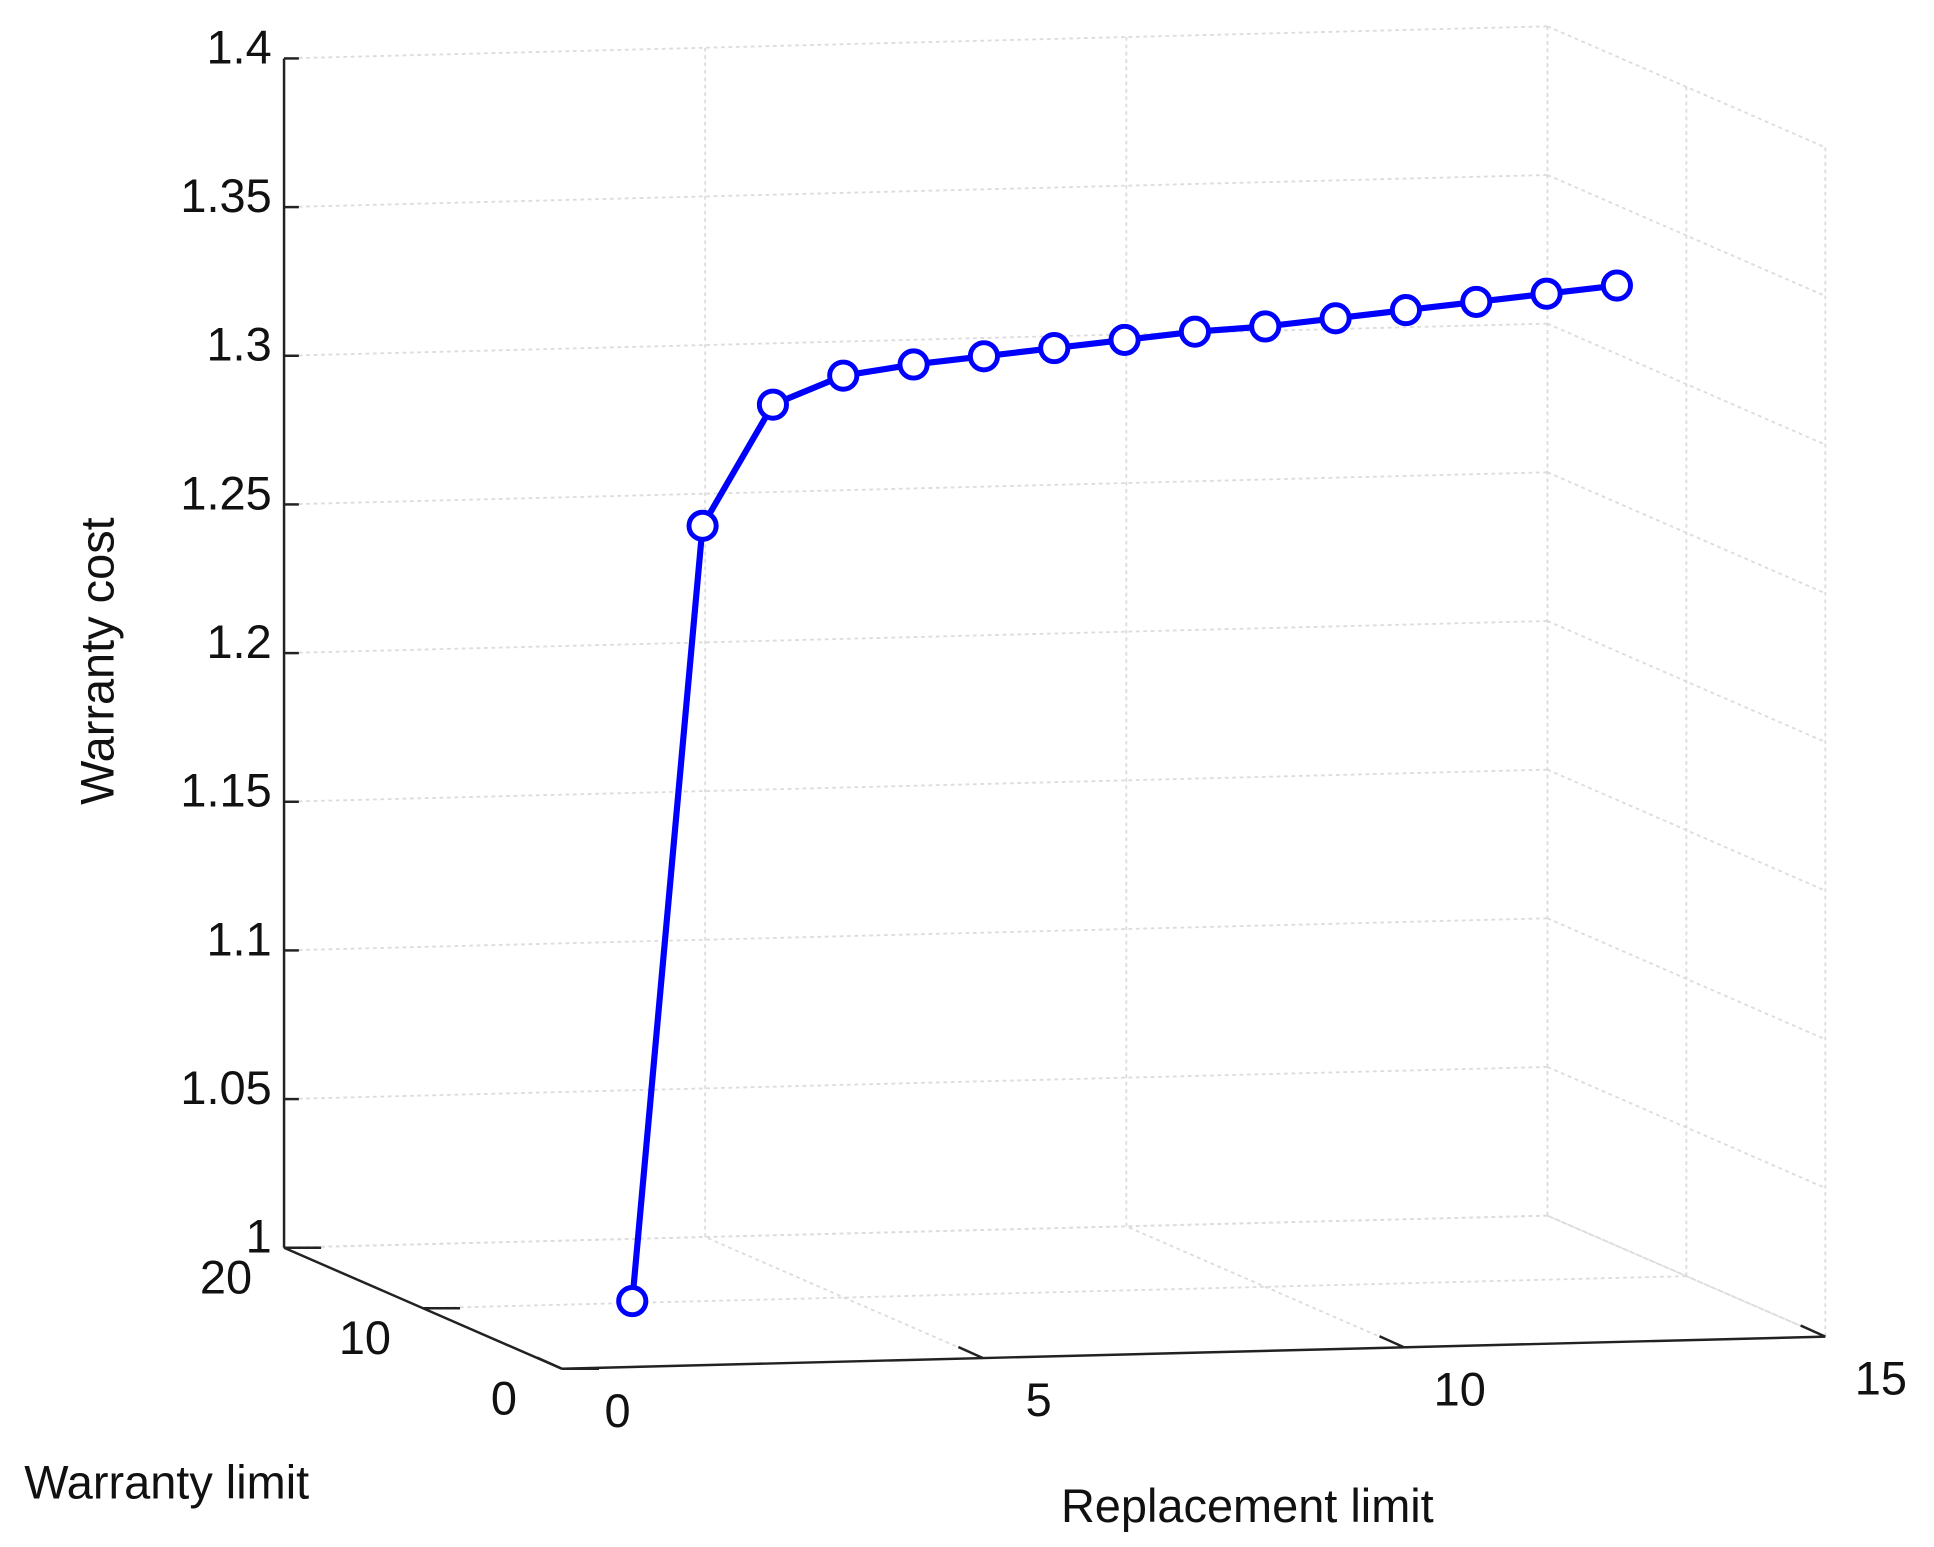 The image size is (1934, 1547). I want to click on z-tick-label: 1.35, so click(225, 196).